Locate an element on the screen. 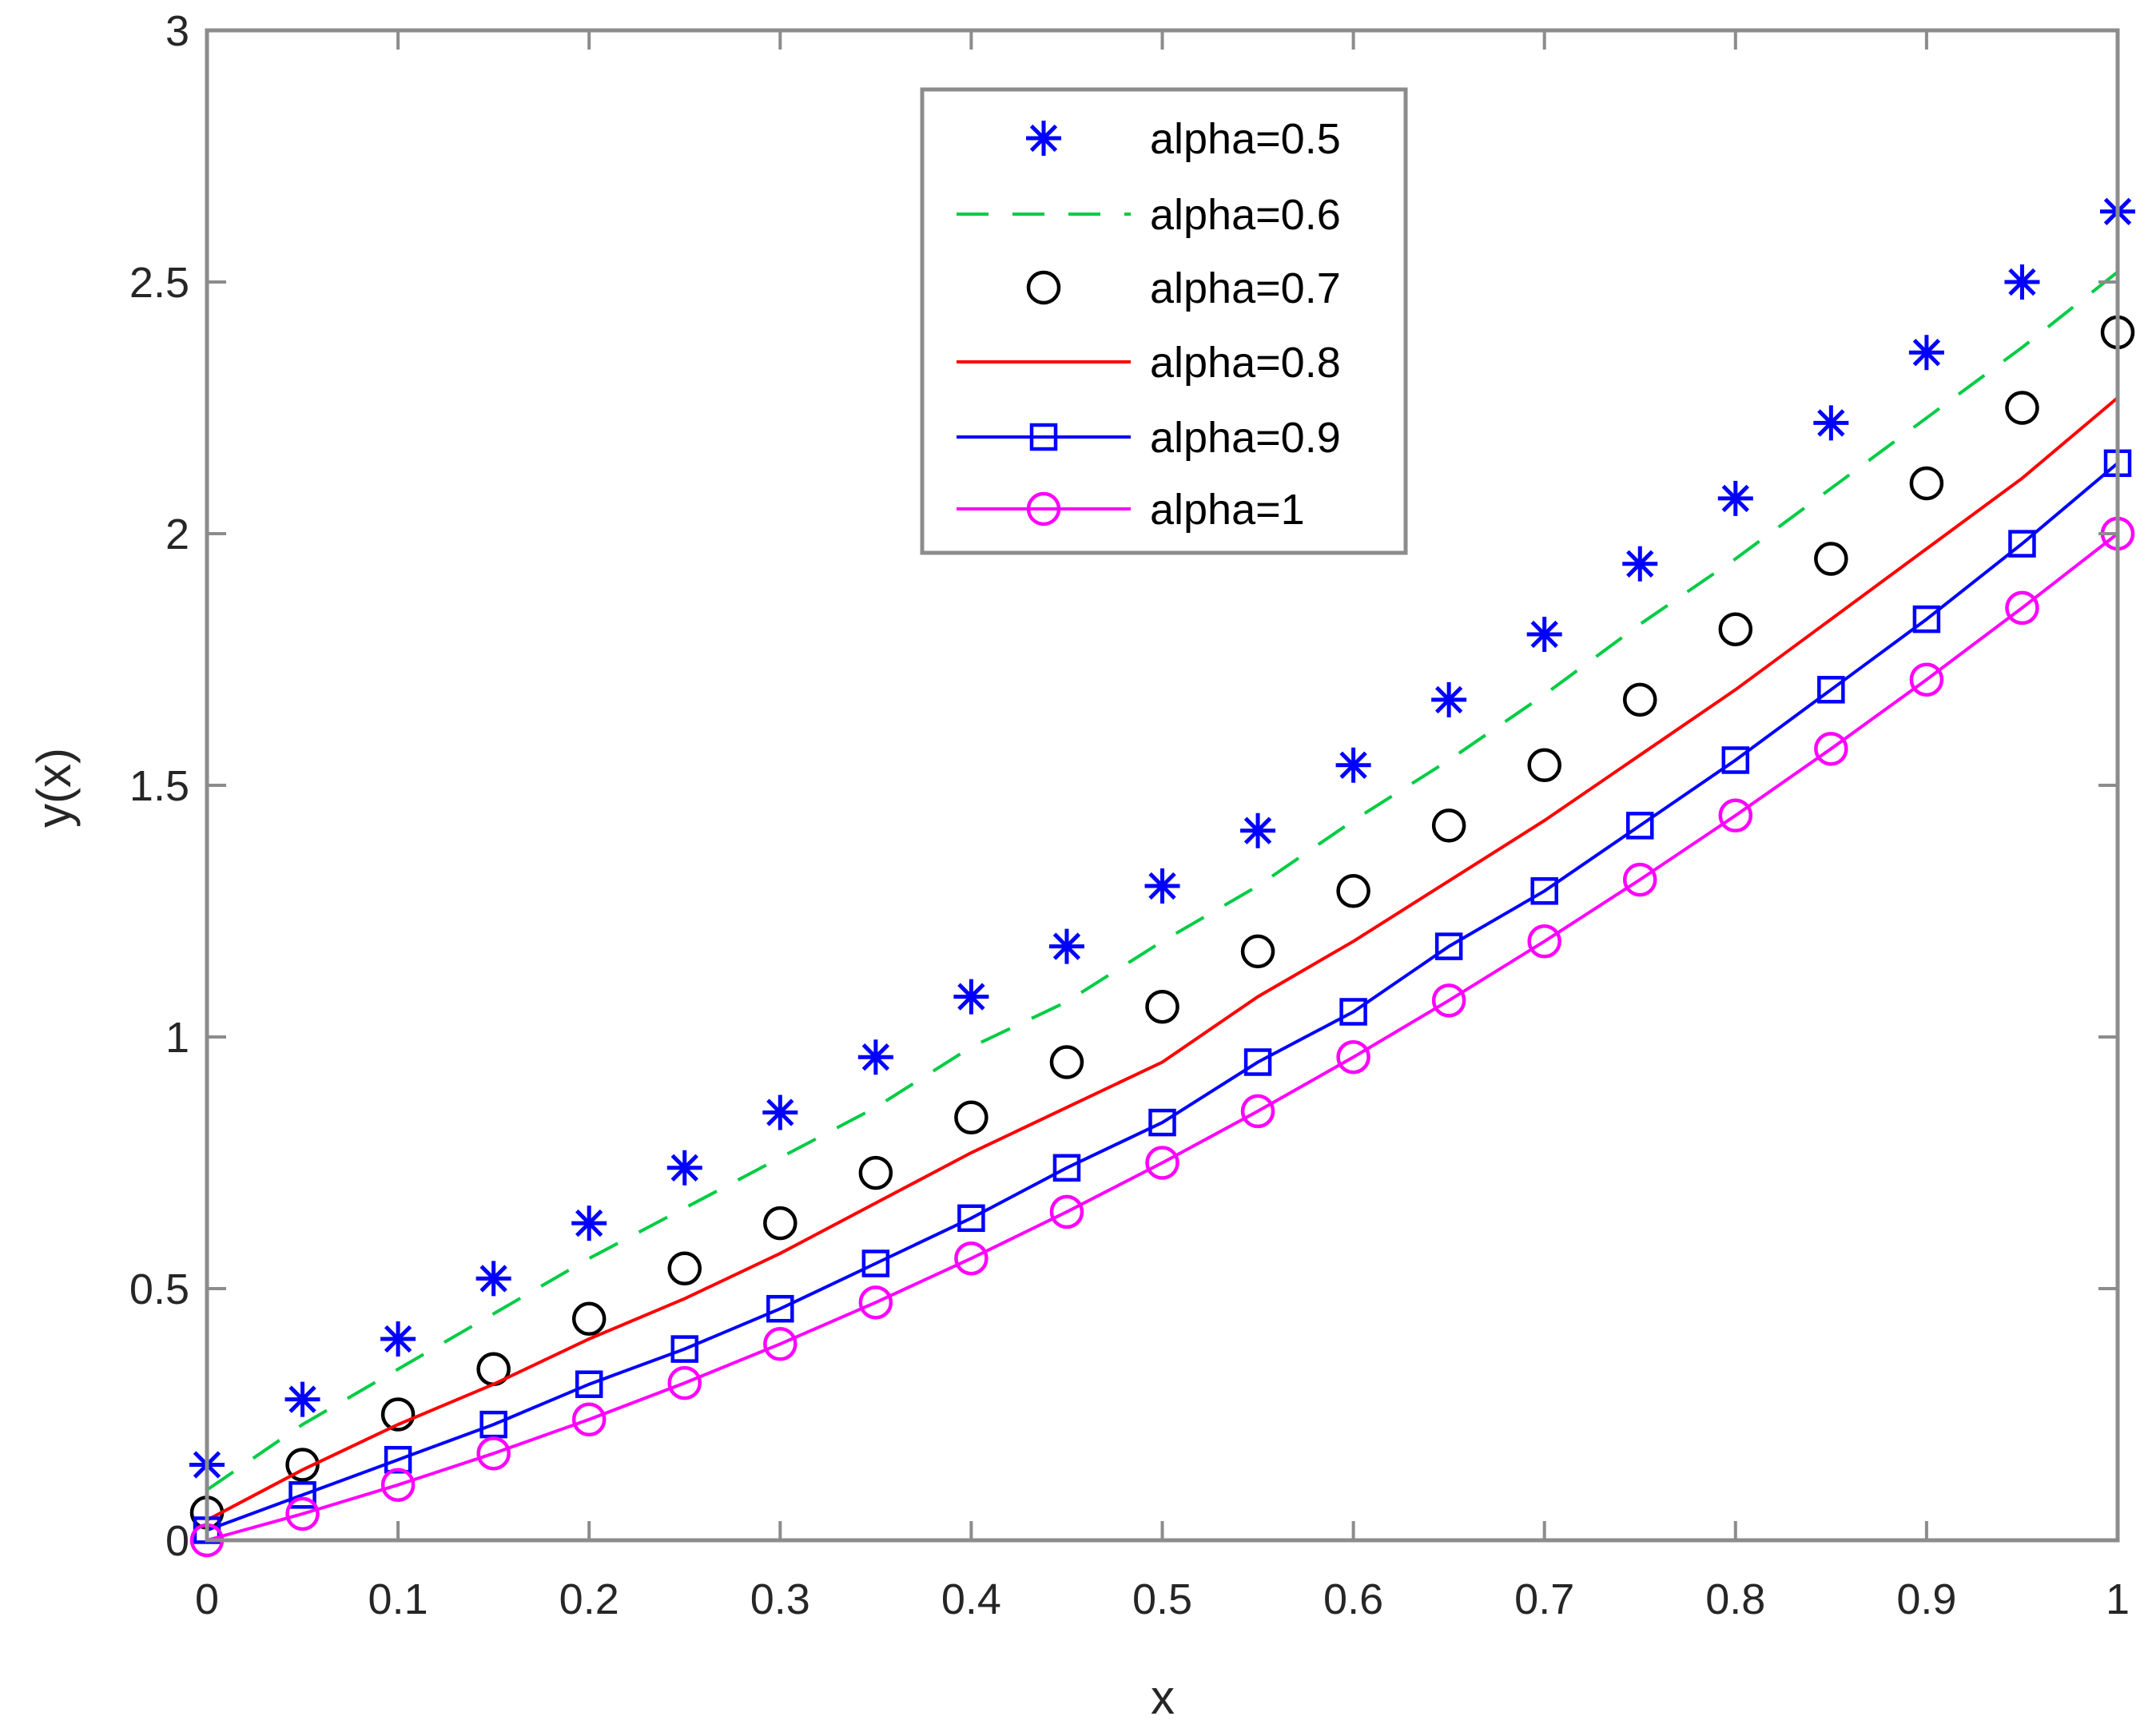 Image resolution: width=2156 pixels, height=1736 pixels. y-axis-label: y(x) is located at coordinates (54, 788).